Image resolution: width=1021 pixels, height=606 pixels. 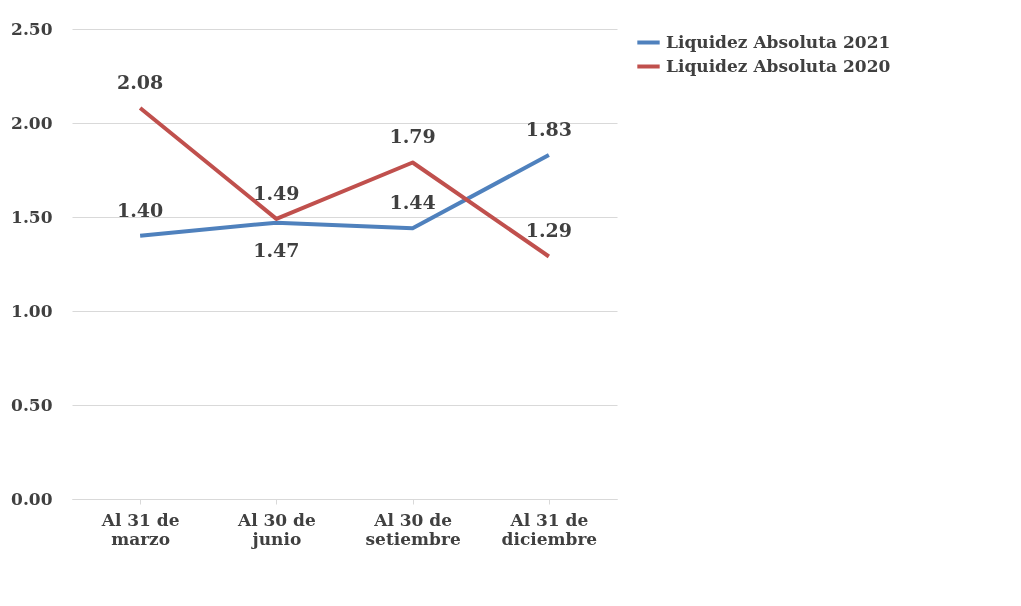 I want to click on y-tick-label: 0.00, so click(x=32, y=498).